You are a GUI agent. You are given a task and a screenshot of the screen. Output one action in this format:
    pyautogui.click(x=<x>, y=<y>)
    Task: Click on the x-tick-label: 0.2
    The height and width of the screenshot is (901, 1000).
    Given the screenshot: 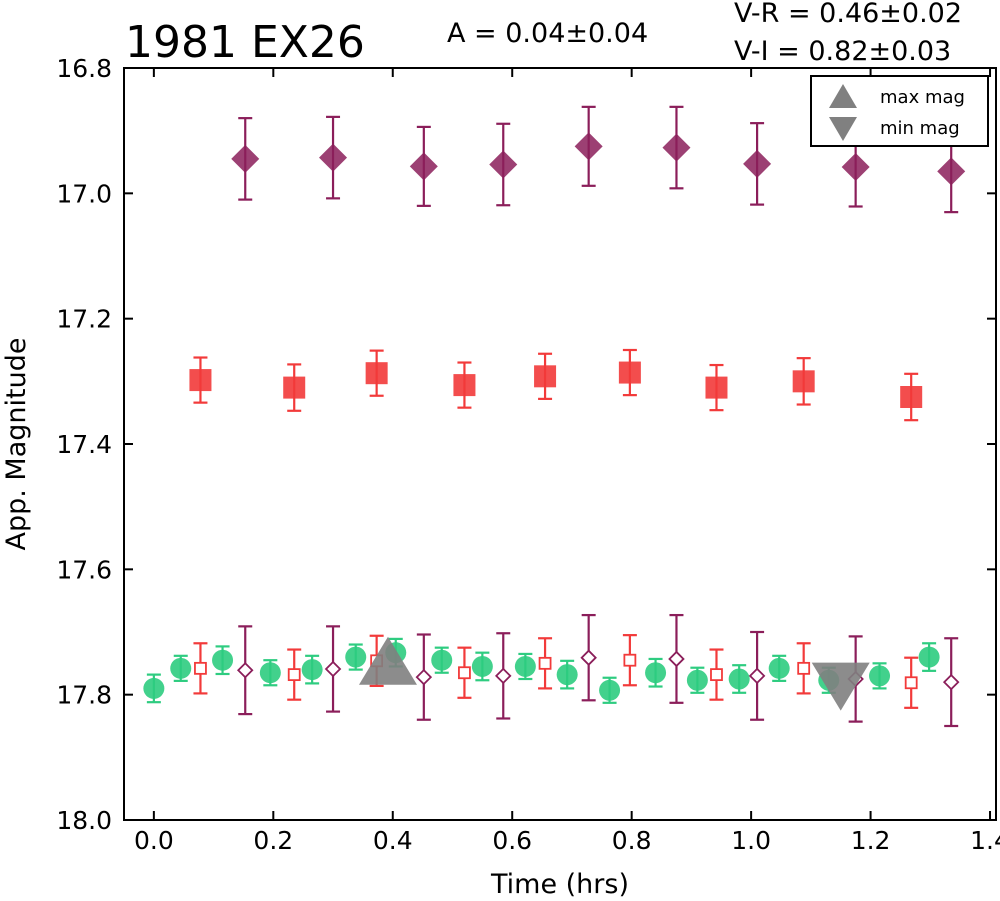 What is the action you would take?
    pyautogui.click(x=273, y=840)
    